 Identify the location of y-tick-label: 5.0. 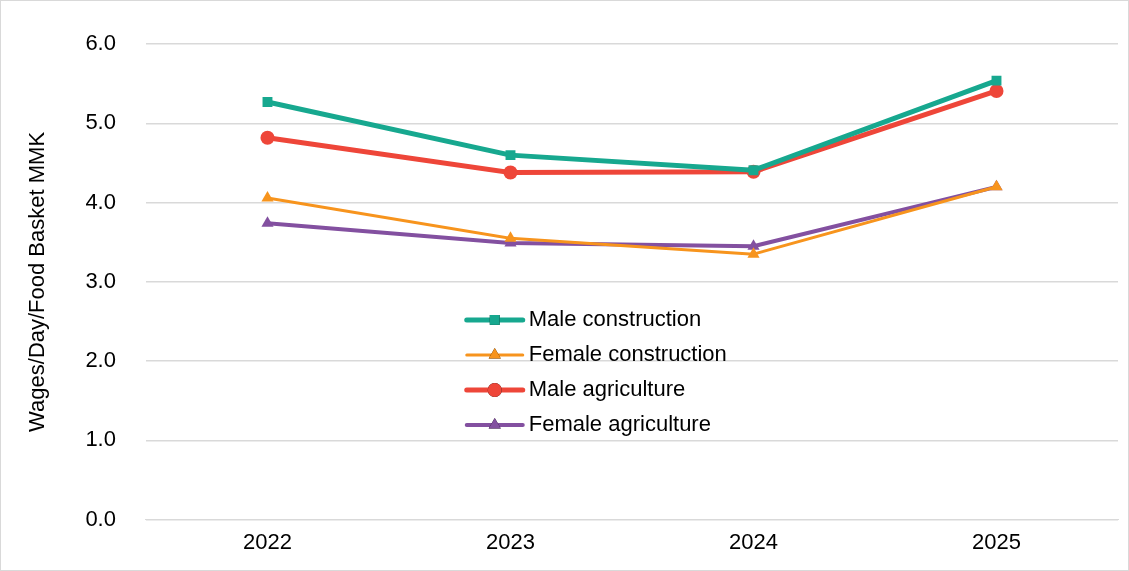
(100, 122).